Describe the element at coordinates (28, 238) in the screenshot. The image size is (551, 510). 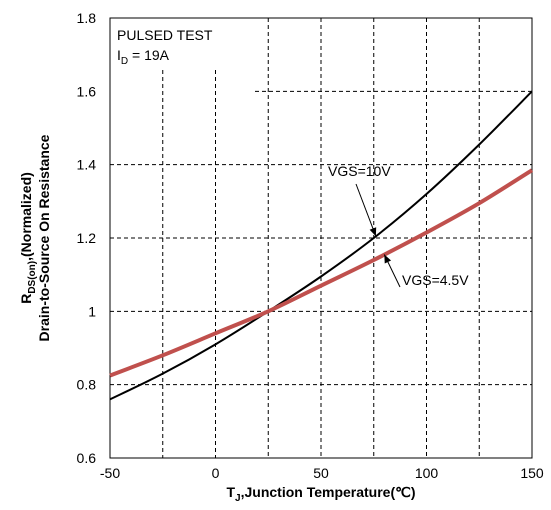
I see `y-axis-title-line1: RDS(on),(Normalized)` at that location.